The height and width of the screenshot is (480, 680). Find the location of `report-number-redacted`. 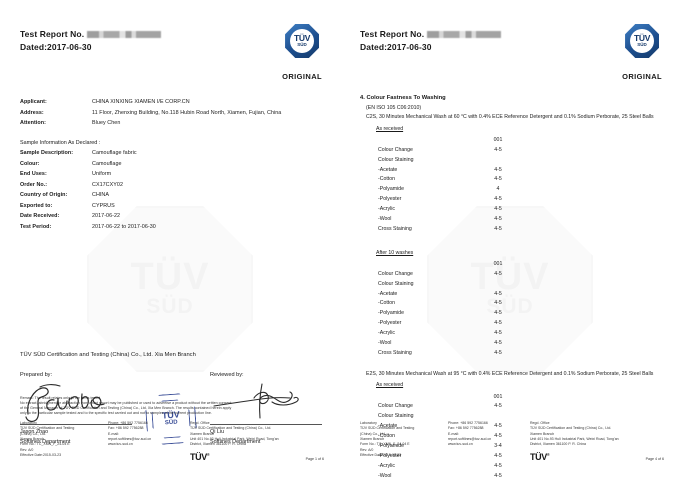

report-number-redacted is located at coordinates (124, 34).